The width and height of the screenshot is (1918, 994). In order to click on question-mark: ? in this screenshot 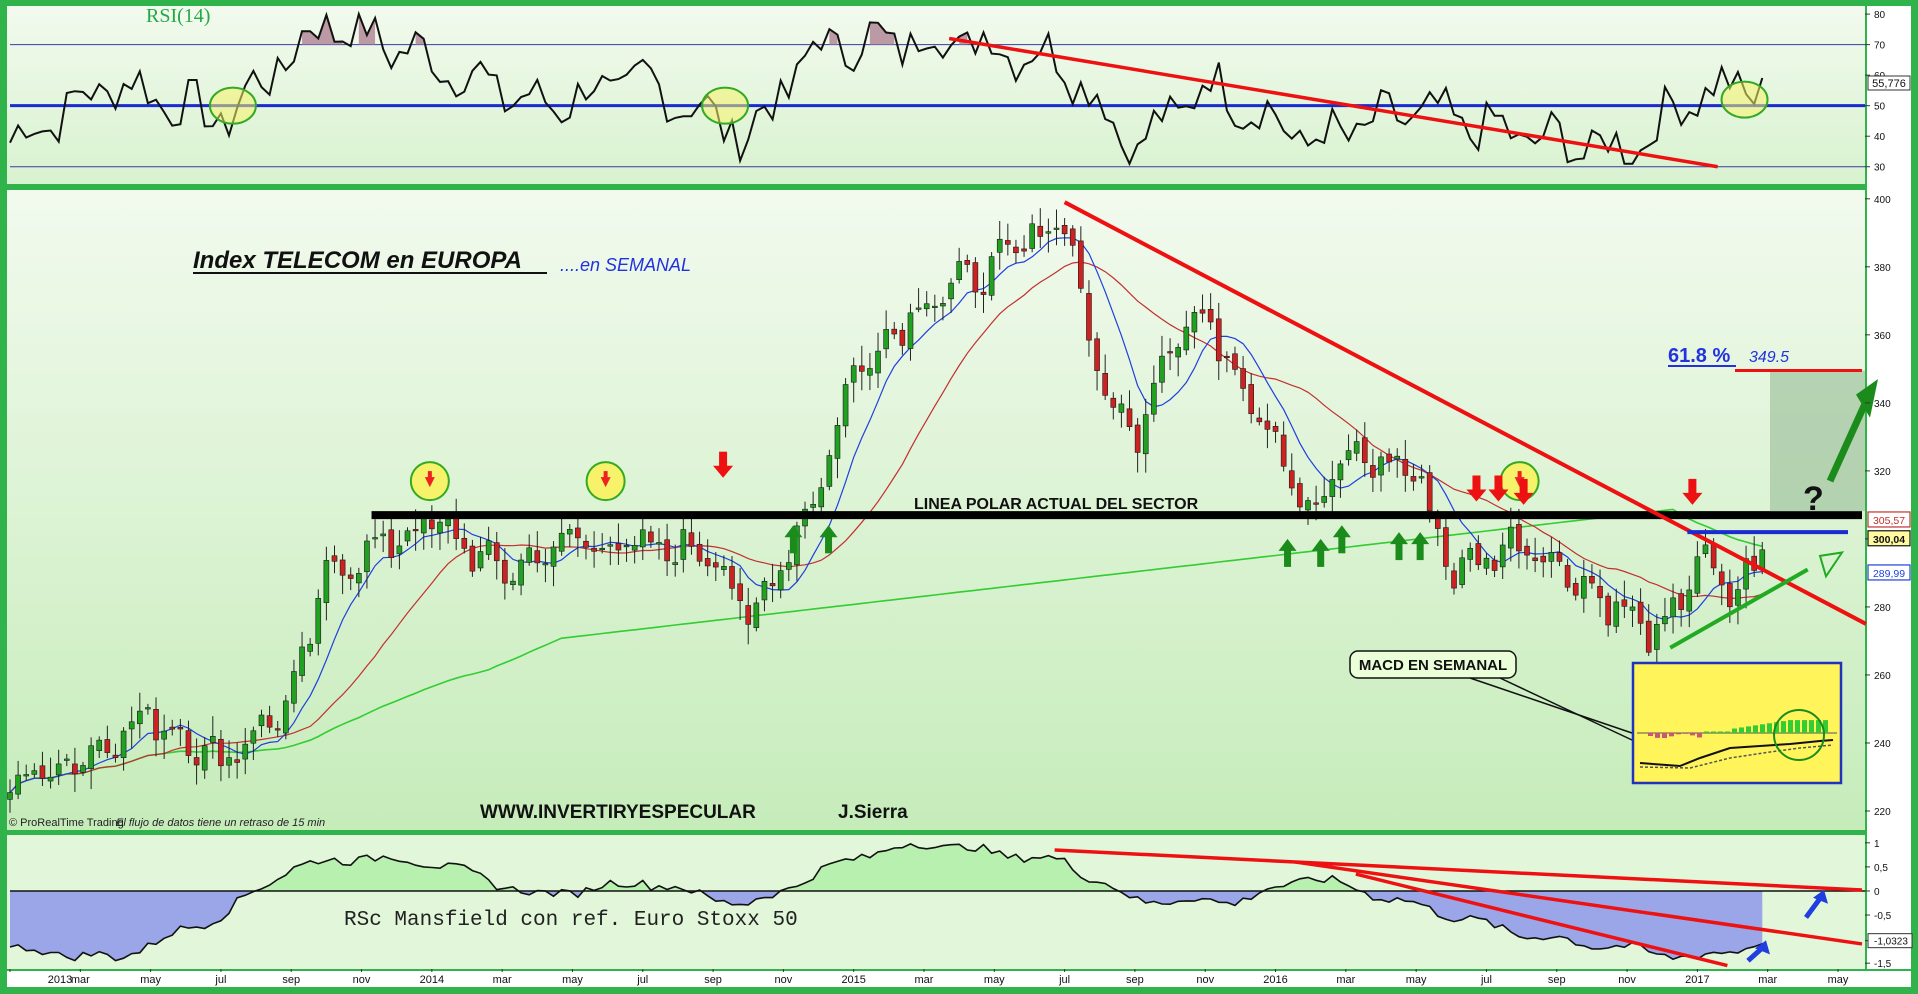, I will do `click(1813, 499)`.